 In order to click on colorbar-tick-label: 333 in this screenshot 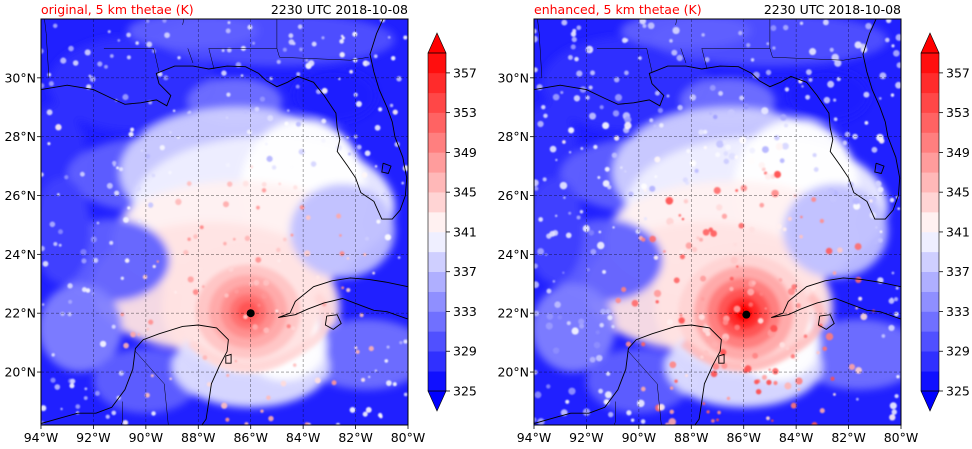, I will do `click(958, 311)`.